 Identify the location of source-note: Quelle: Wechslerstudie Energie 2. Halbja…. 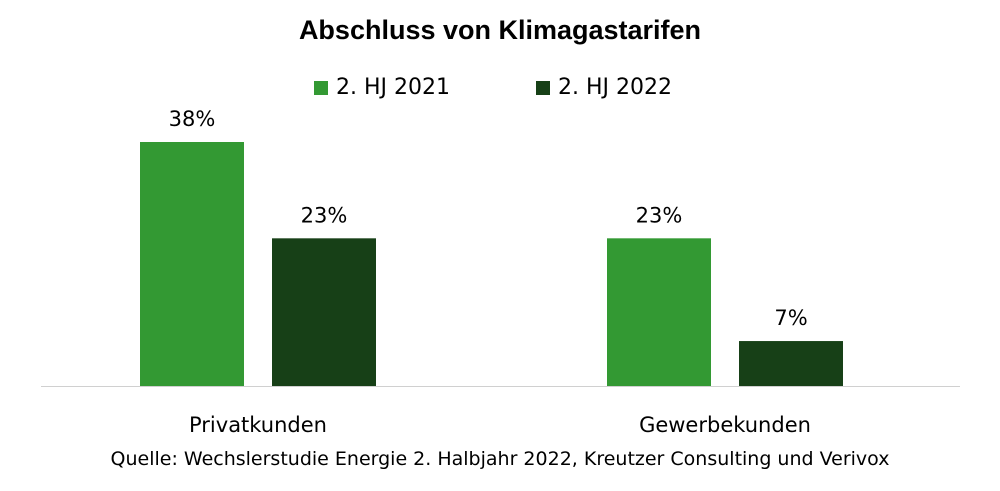
(500, 459).